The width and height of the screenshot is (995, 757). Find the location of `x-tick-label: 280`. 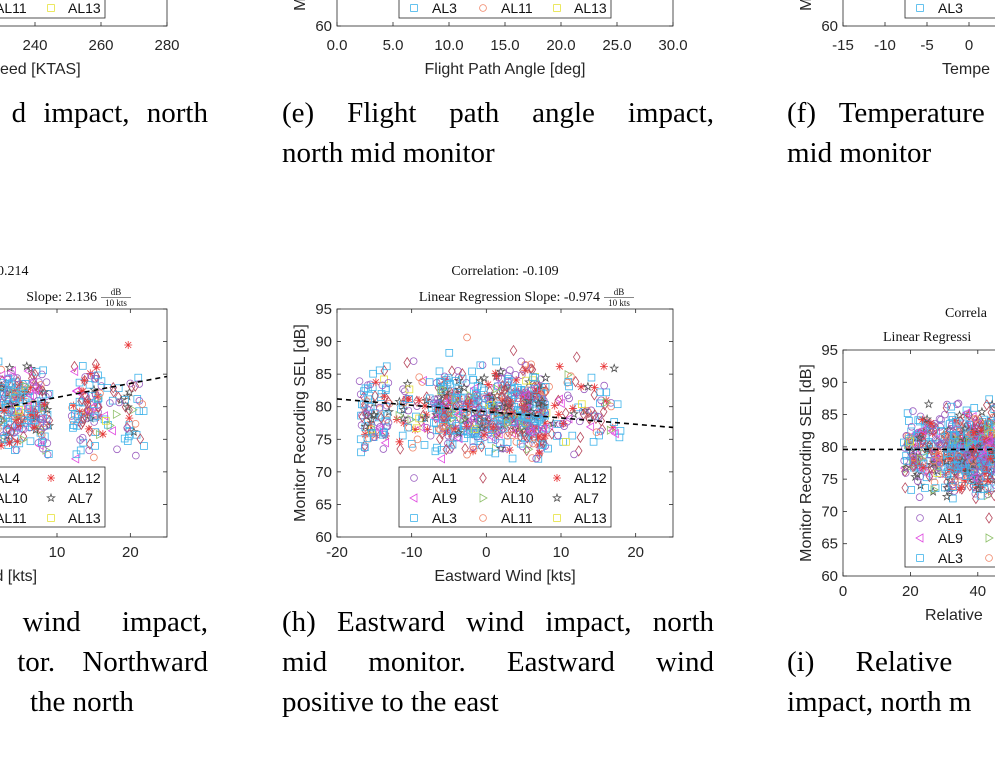

x-tick-label: 280 is located at coordinates (166, 45).